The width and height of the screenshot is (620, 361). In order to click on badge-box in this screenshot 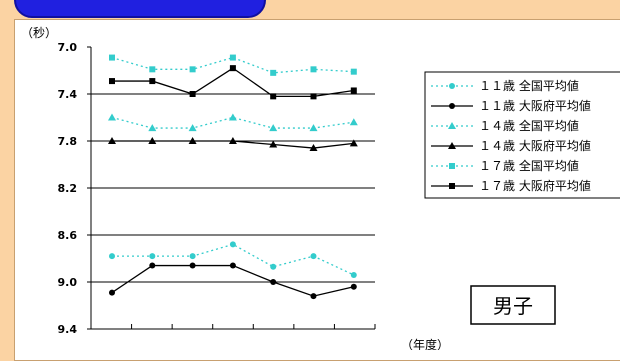, I will do `click(513, 305)`.